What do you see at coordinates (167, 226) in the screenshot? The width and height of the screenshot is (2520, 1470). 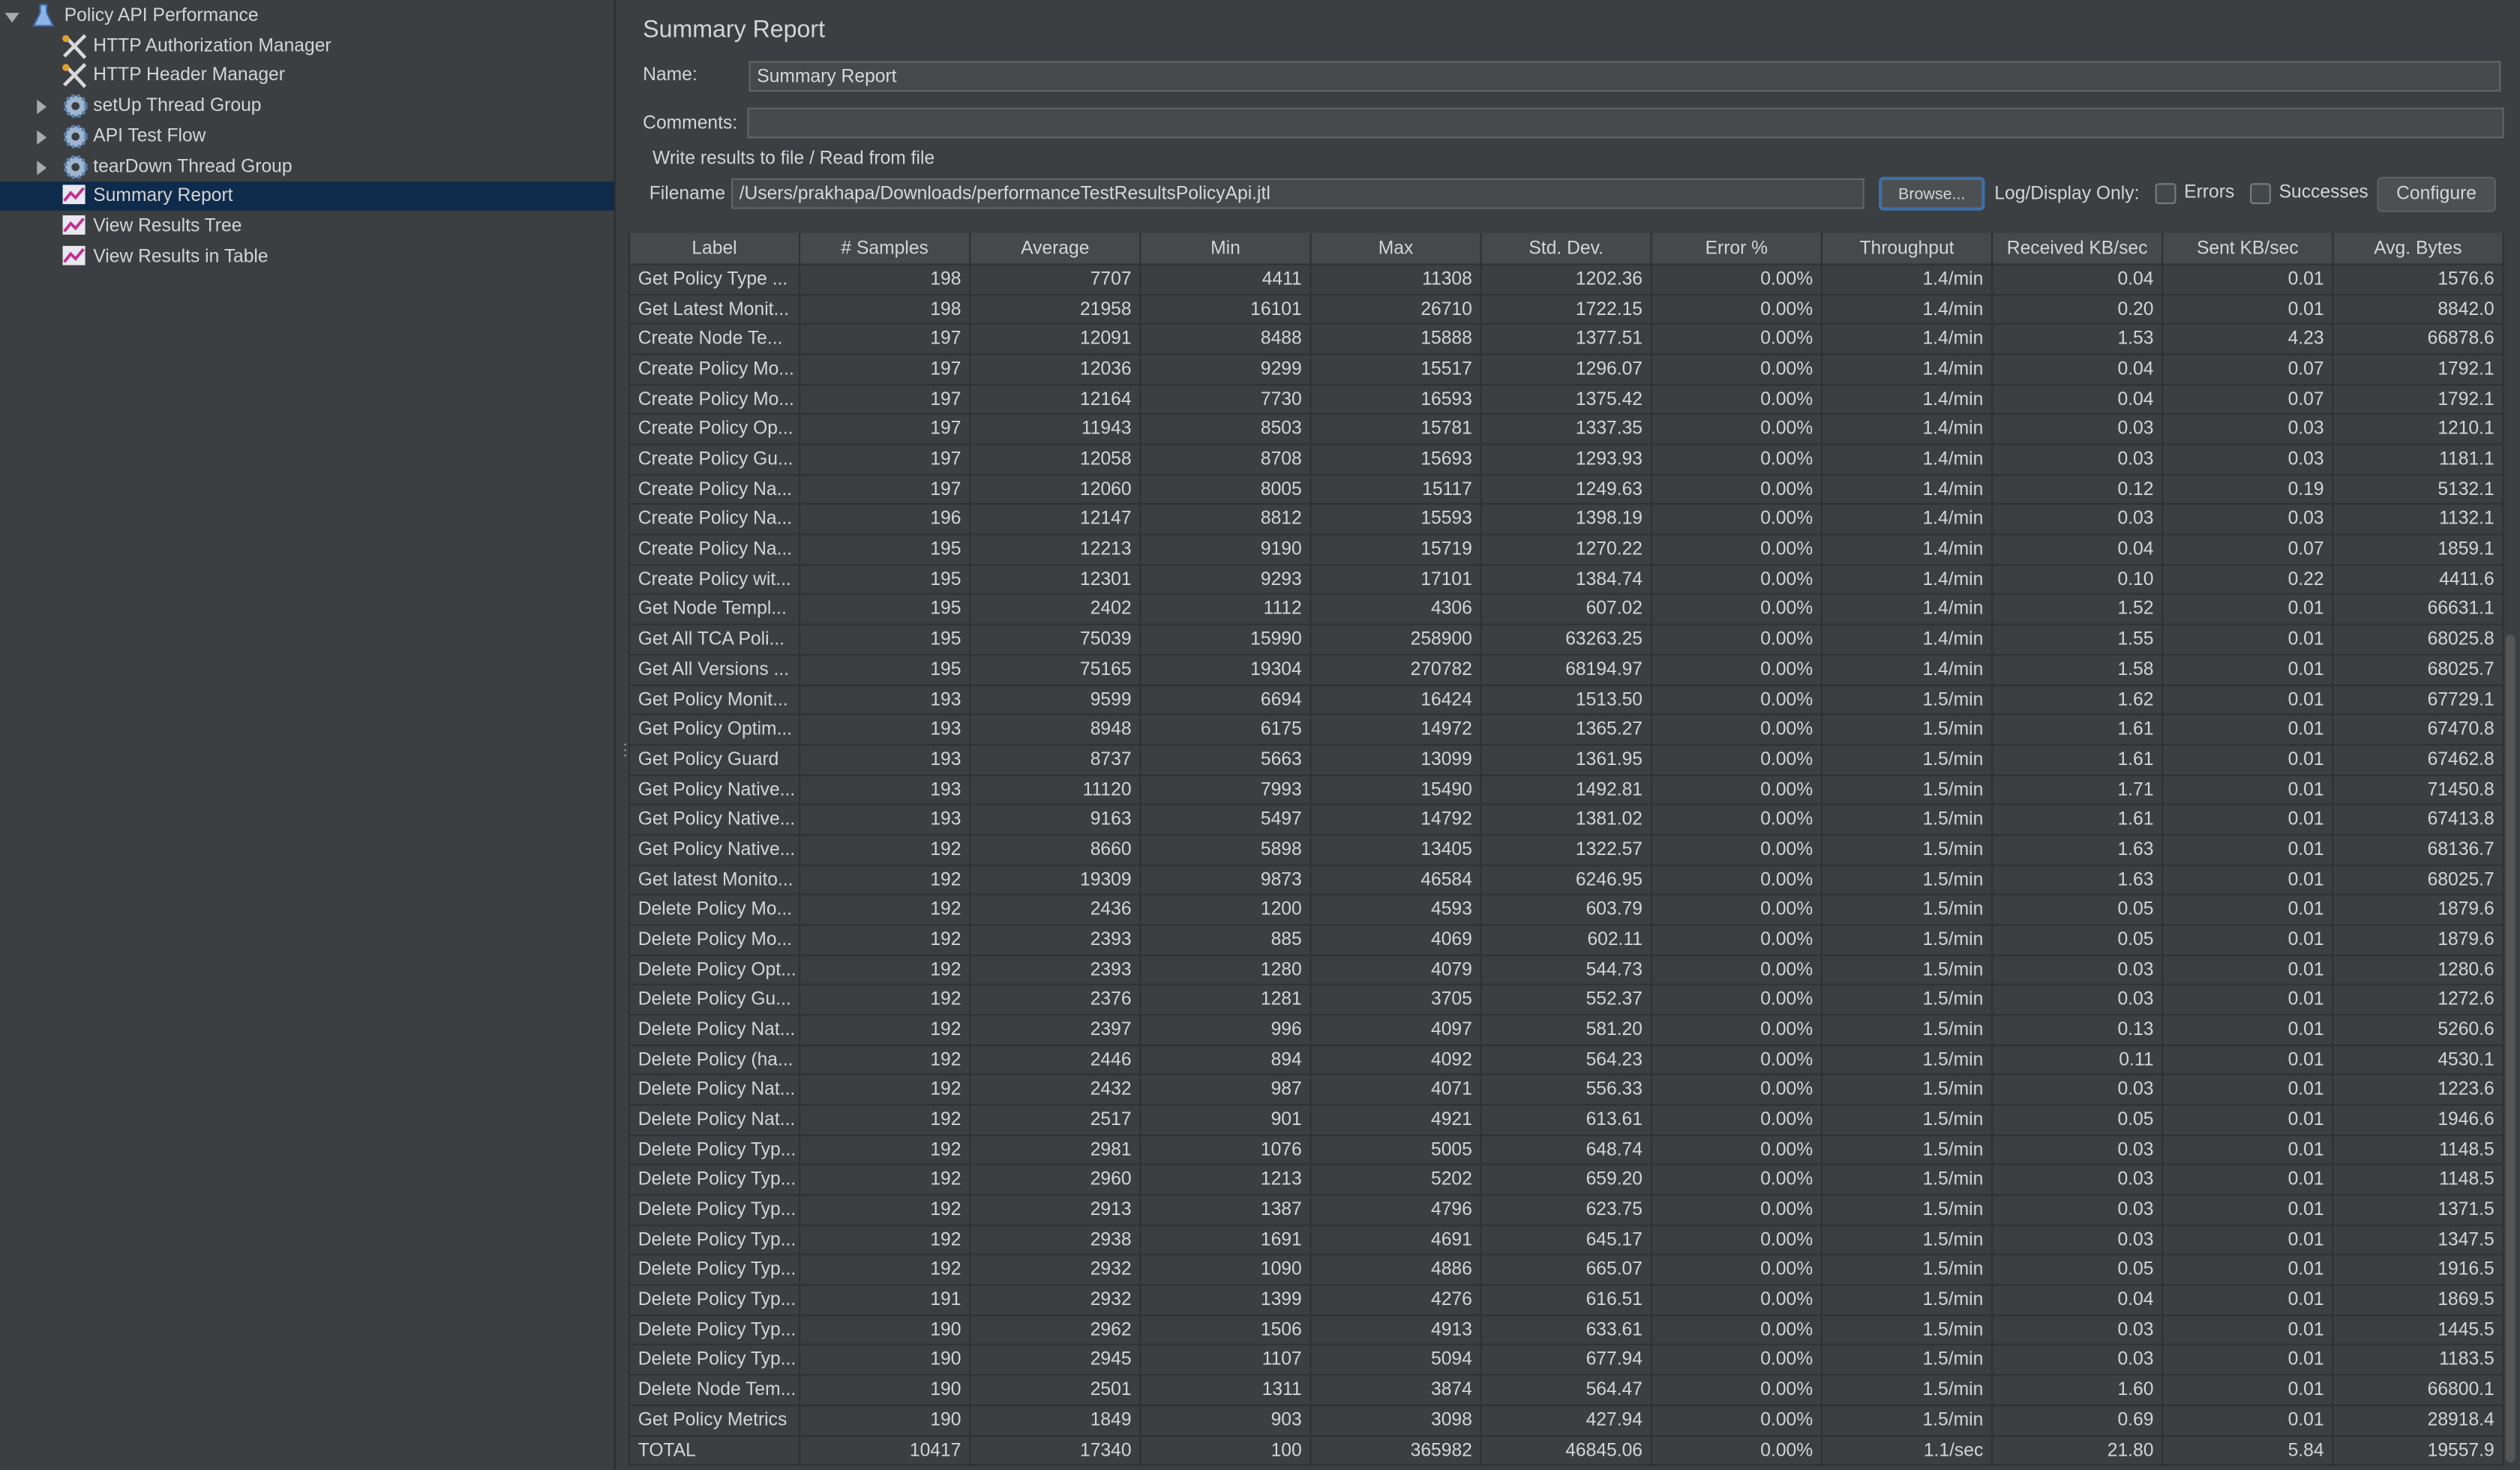 I see `tree-item: View Results Tree` at bounding box center [167, 226].